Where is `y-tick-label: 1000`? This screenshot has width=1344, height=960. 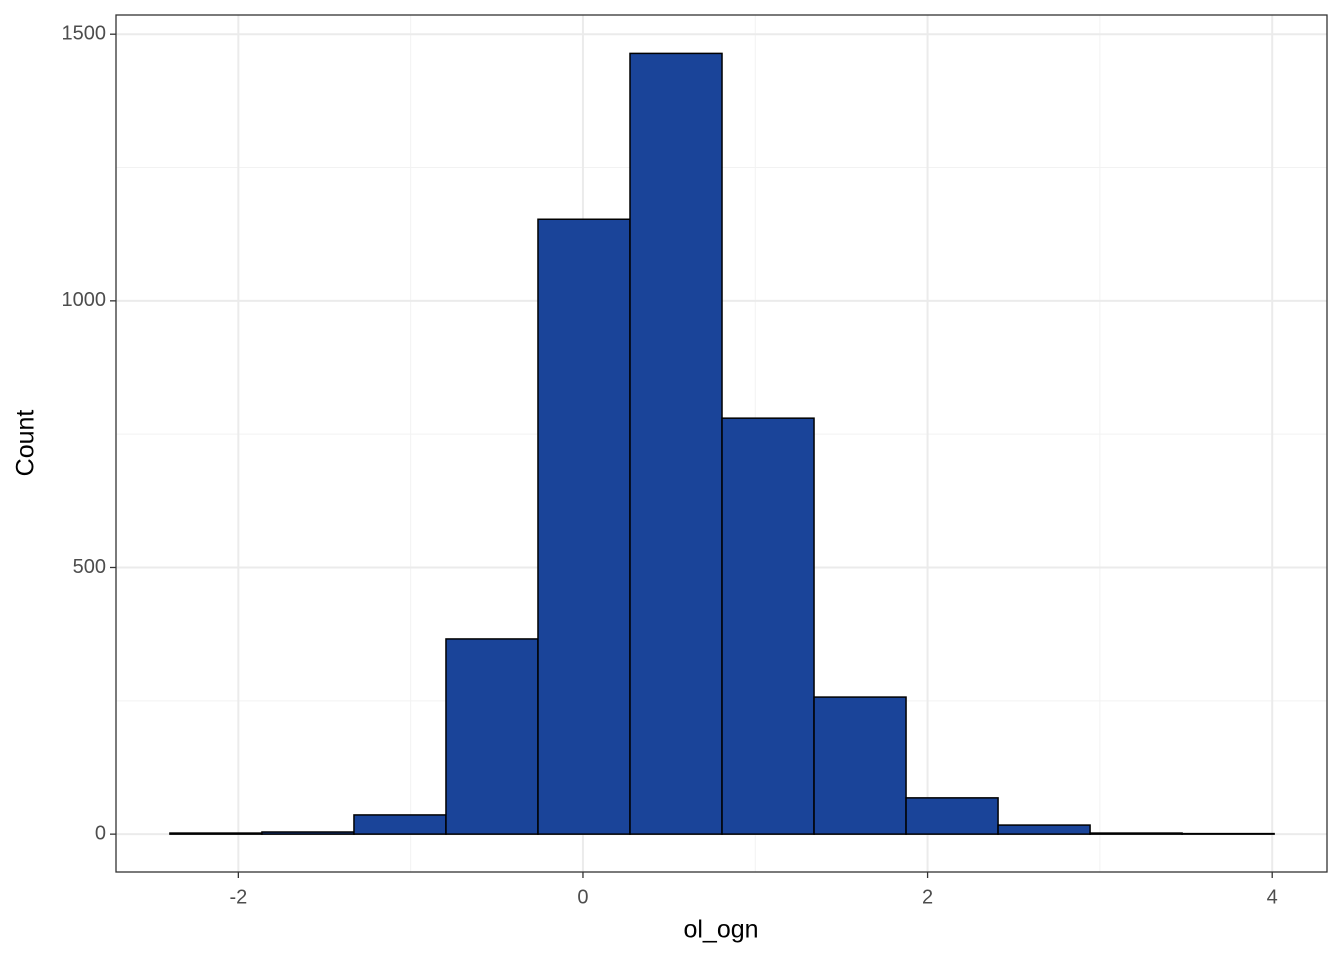
y-tick-label: 1000 is located at coordinates (84, 300).